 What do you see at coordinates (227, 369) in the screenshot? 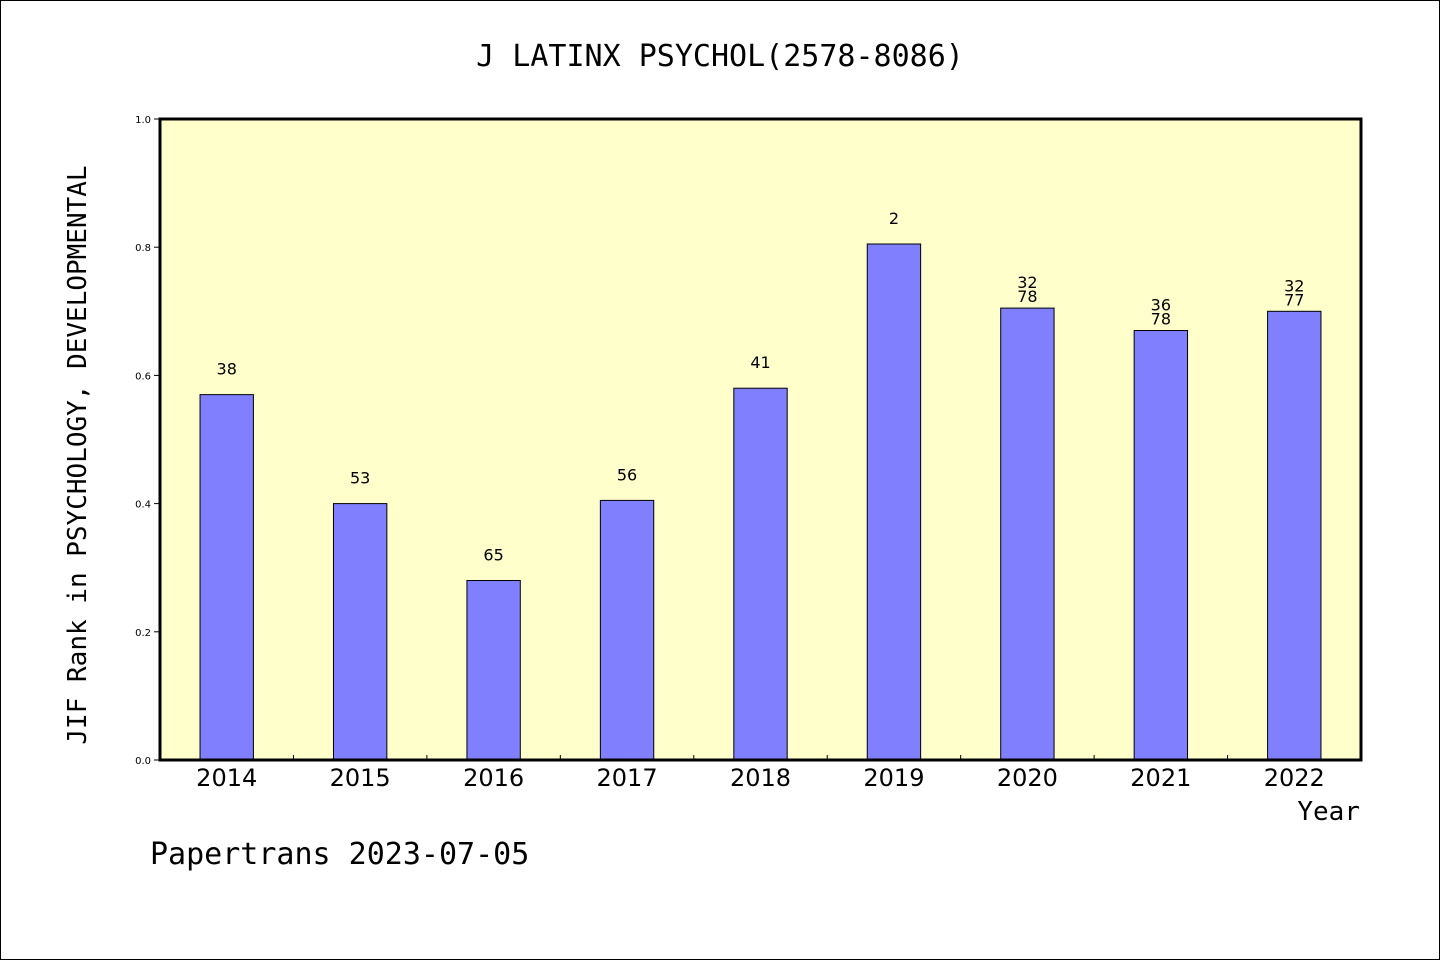
I see `data-label-2014: 38` at bounding box center [227, 369].